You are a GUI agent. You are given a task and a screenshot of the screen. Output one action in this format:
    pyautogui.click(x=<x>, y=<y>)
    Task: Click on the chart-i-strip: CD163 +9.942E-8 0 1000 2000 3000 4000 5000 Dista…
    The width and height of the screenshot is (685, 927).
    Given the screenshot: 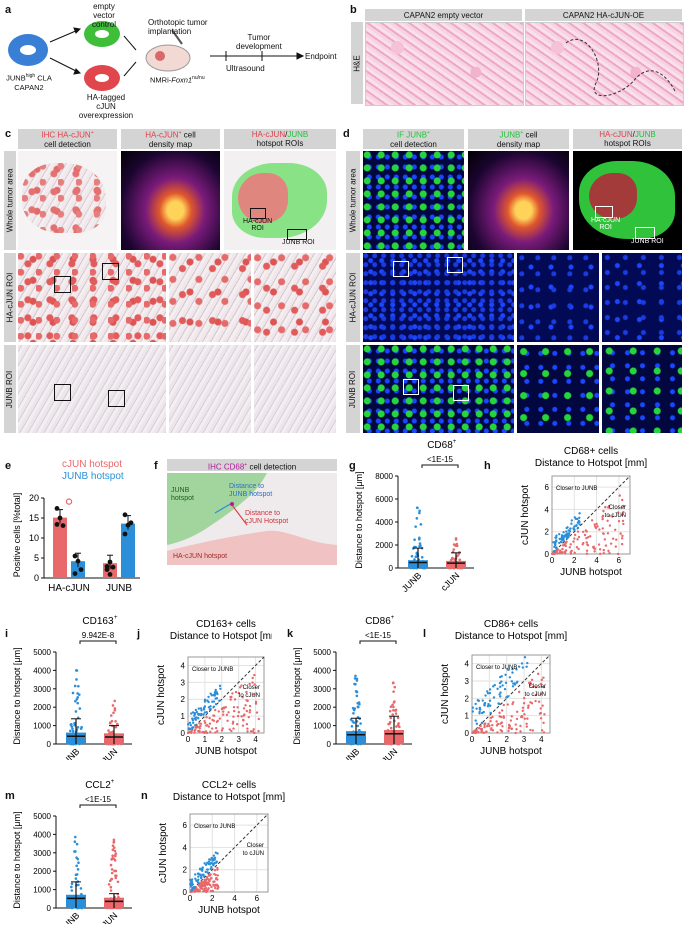 What is the action you would take?
    pyautogui.click(x=72, y=687)
    